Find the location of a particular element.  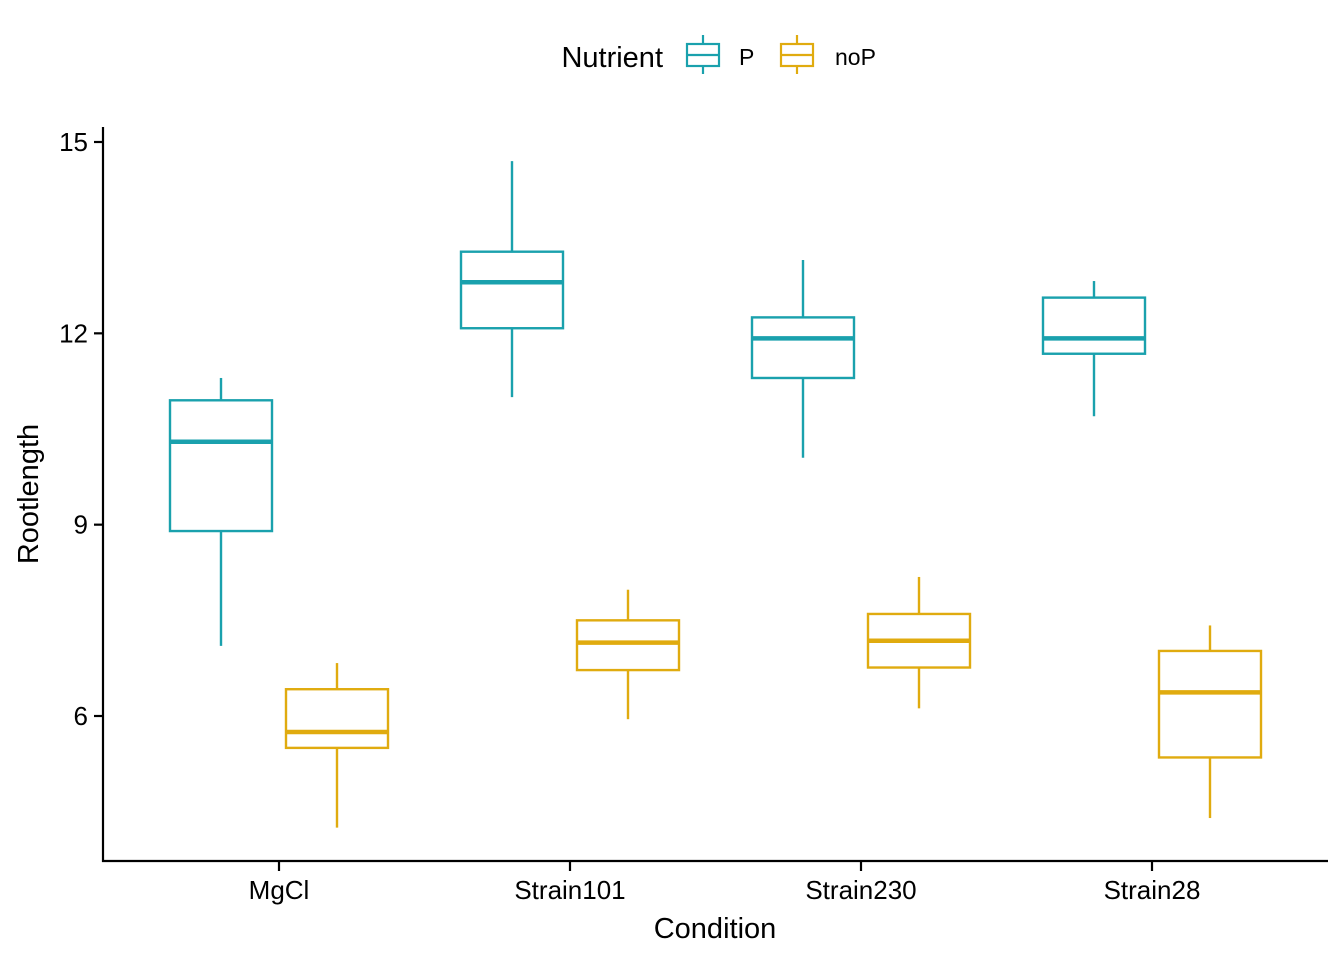

x-tick-label: Strain101 is located at coordinates (569, 890).